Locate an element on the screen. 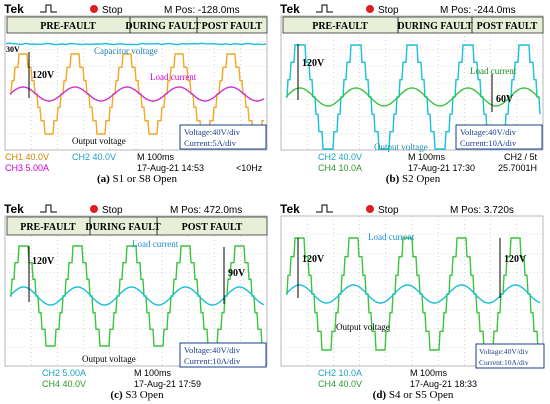 The height and width of the screenshot is (404, 550). mpos-label: M Pos: -244.0ms is located at coordinates (478, 10).